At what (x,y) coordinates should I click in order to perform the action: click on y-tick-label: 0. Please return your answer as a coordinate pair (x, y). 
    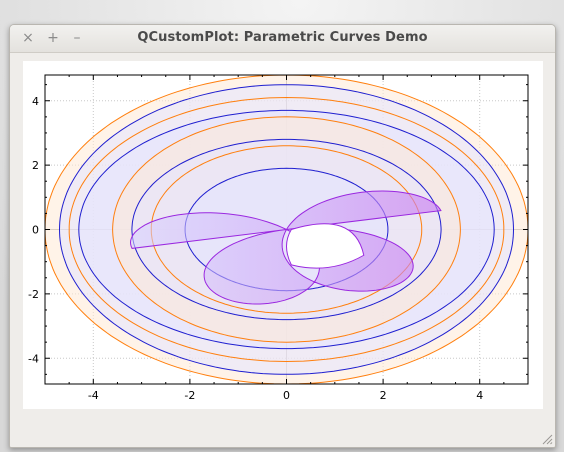
    Looking at the image, I should click on (35, 230).